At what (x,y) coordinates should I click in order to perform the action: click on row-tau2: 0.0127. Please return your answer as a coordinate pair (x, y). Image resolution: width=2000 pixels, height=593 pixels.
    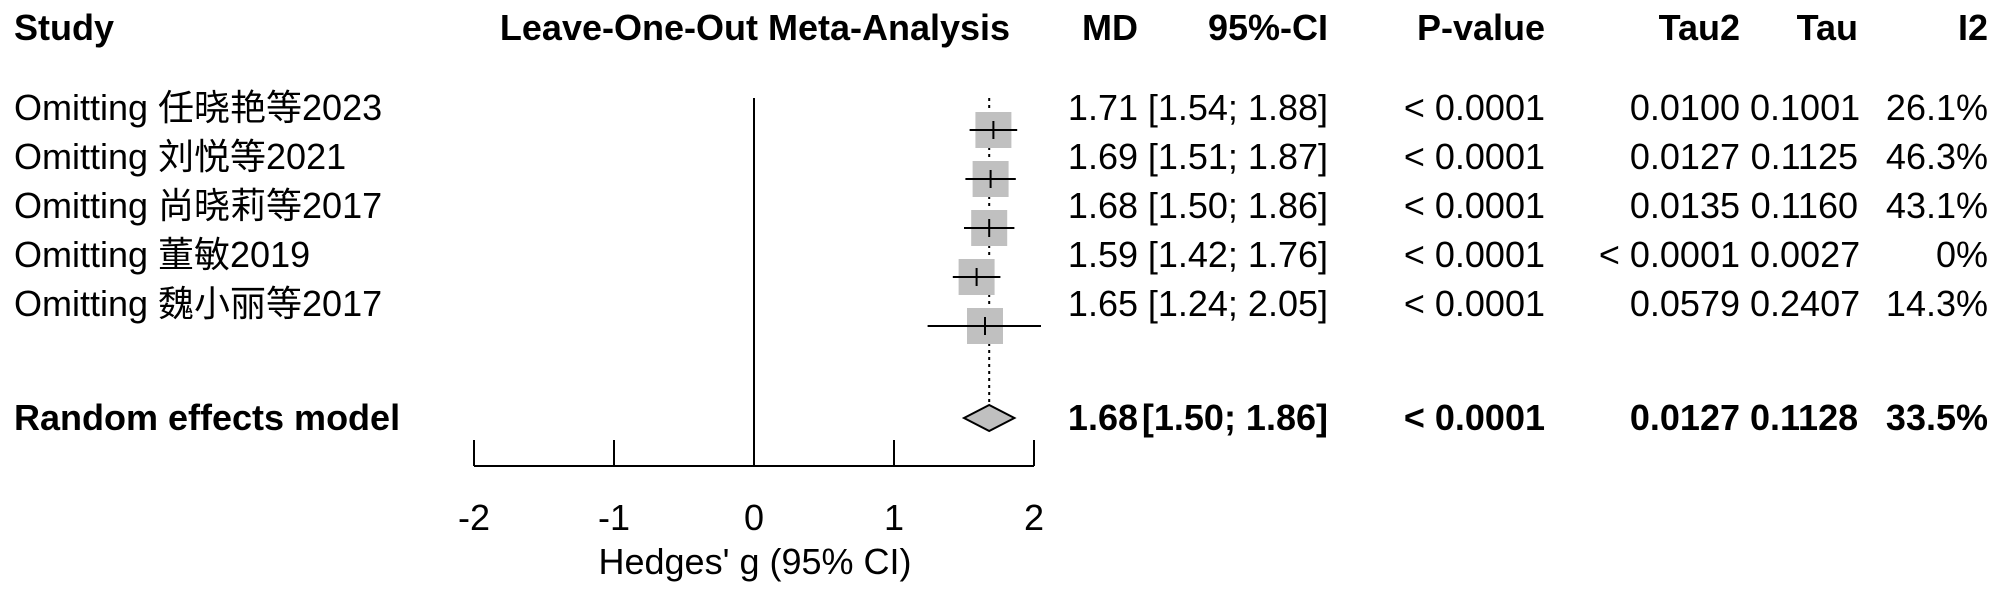
    Looking at the image, I should click on (1684, 156).